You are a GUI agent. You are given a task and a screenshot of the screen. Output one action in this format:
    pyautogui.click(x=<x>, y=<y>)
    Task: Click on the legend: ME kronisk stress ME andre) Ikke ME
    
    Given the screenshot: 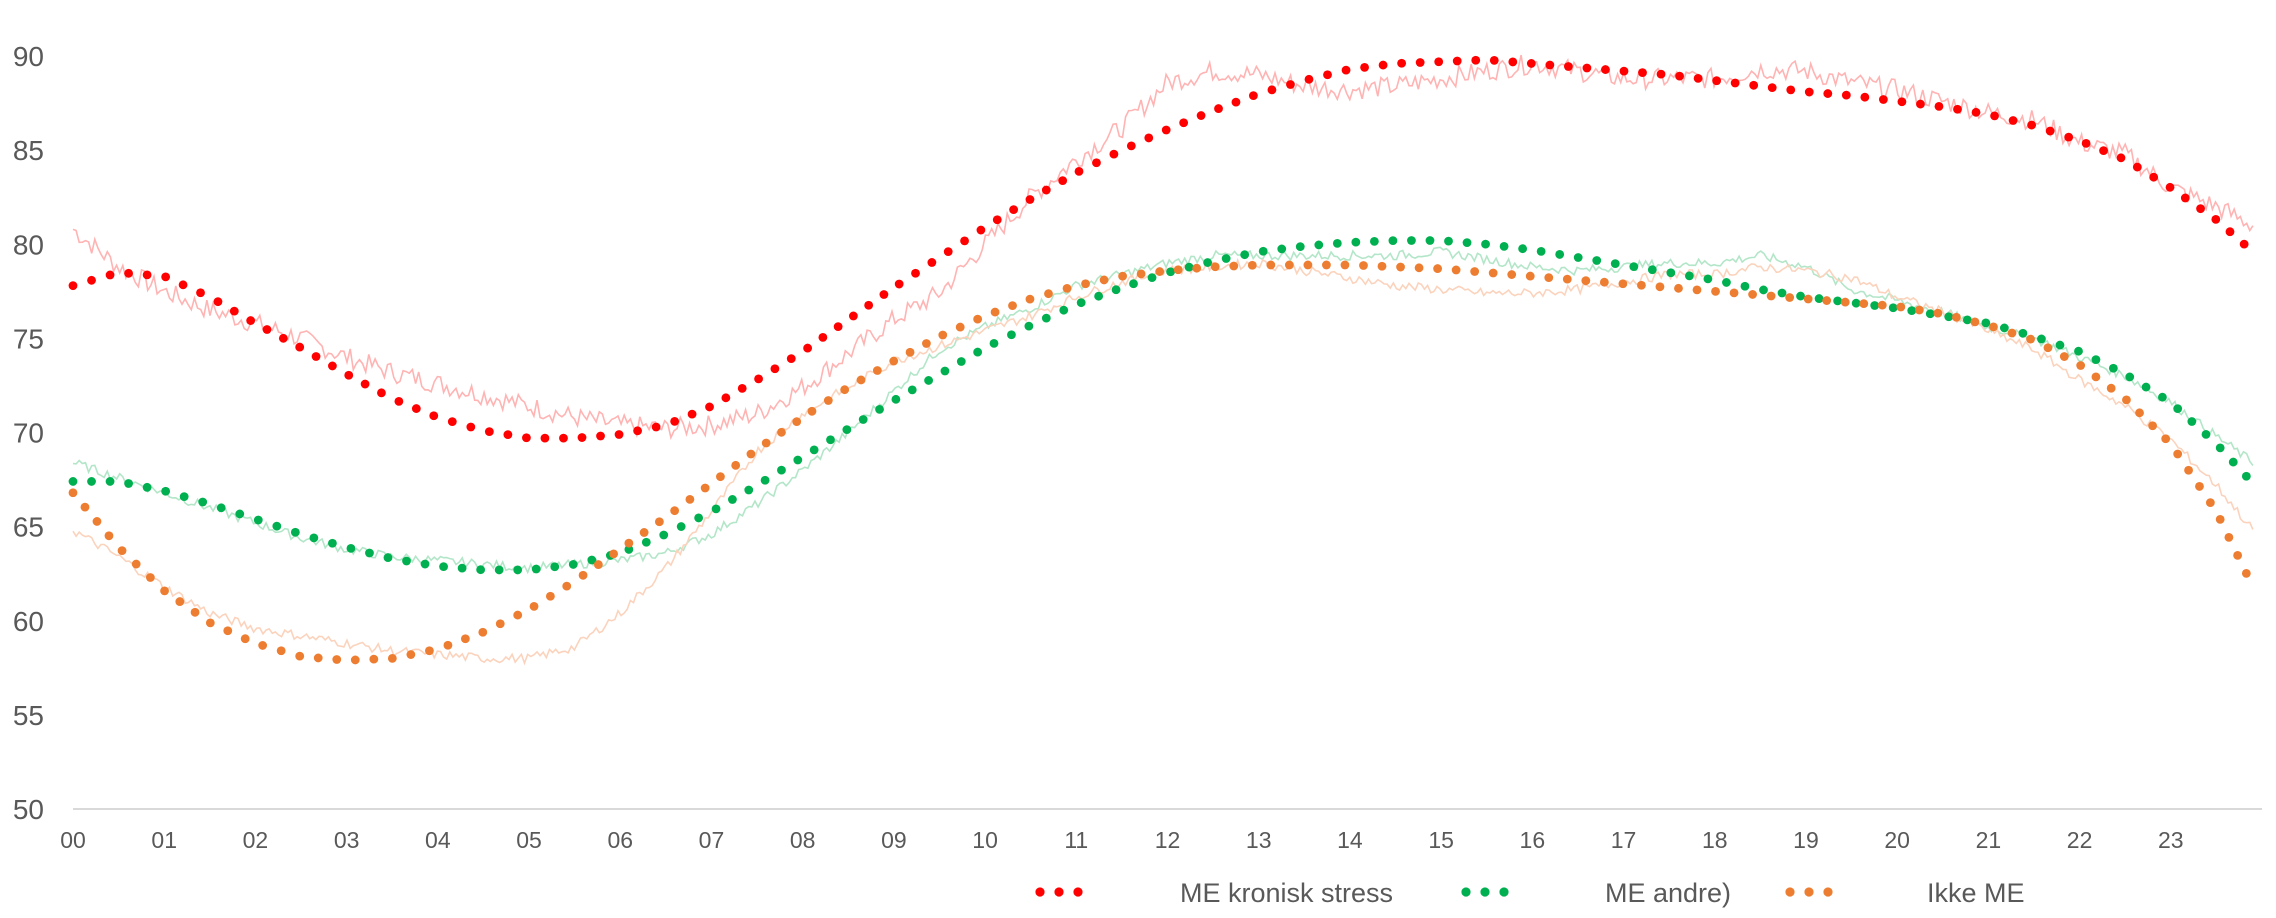 What is the action you would take?
    pyautogui.click(x=1530, y=893)
    